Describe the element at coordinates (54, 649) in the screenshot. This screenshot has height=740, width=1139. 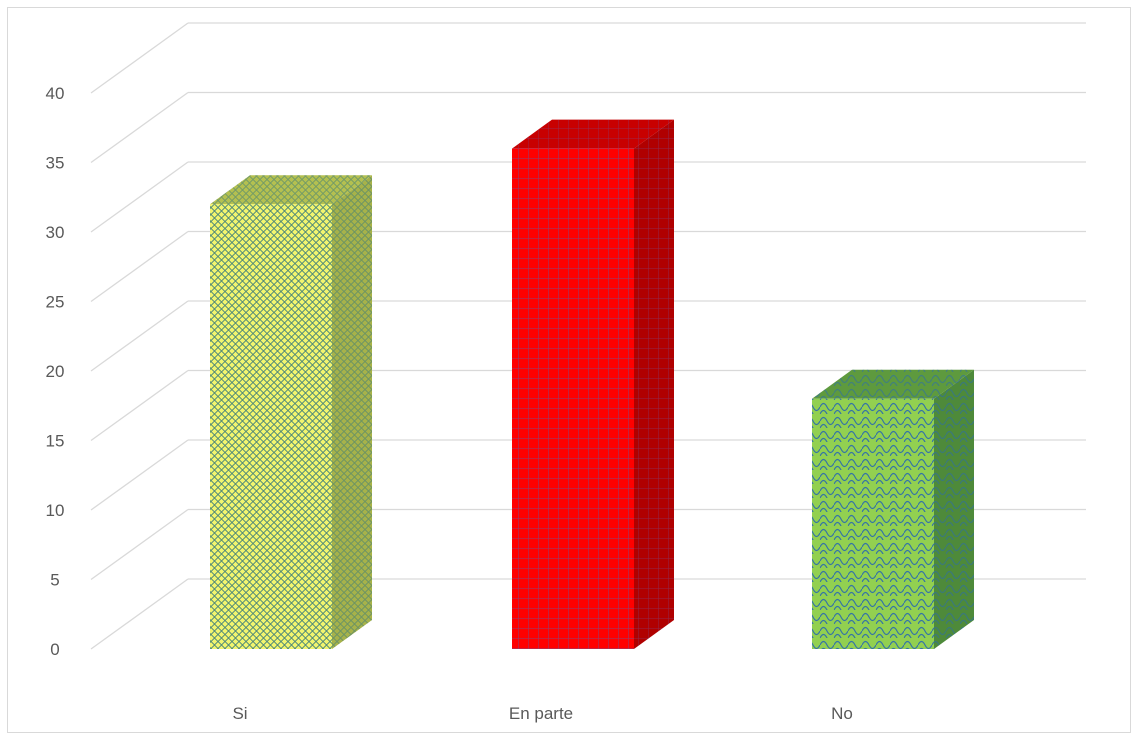
I see `y-tick-label: 0` at that location.